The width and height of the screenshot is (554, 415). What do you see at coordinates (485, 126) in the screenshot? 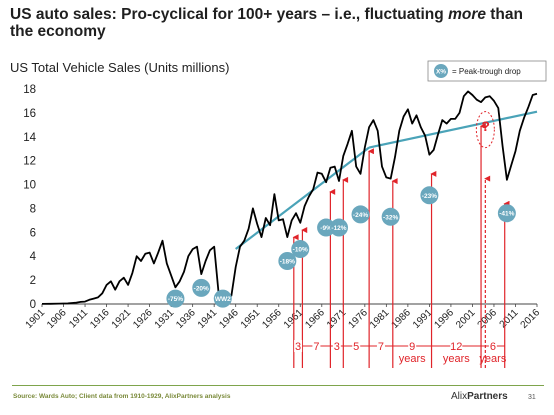
I see `forecast-question-mark: ?` at bounding box center [485, 126].